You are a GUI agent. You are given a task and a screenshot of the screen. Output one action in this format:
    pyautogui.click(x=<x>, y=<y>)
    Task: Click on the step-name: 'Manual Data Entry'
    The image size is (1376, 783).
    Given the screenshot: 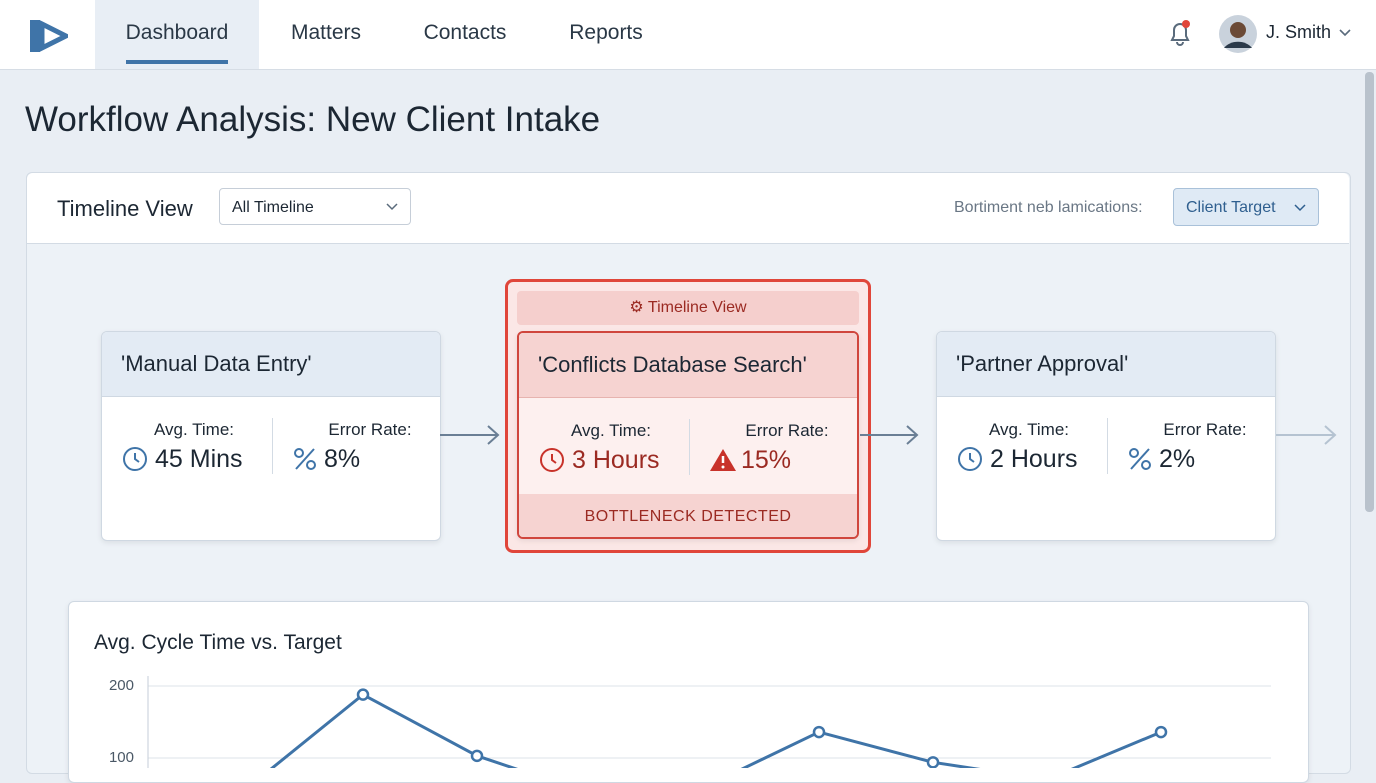 What is the action you would take?
    pyautogui.click(x=271, y=364)
    